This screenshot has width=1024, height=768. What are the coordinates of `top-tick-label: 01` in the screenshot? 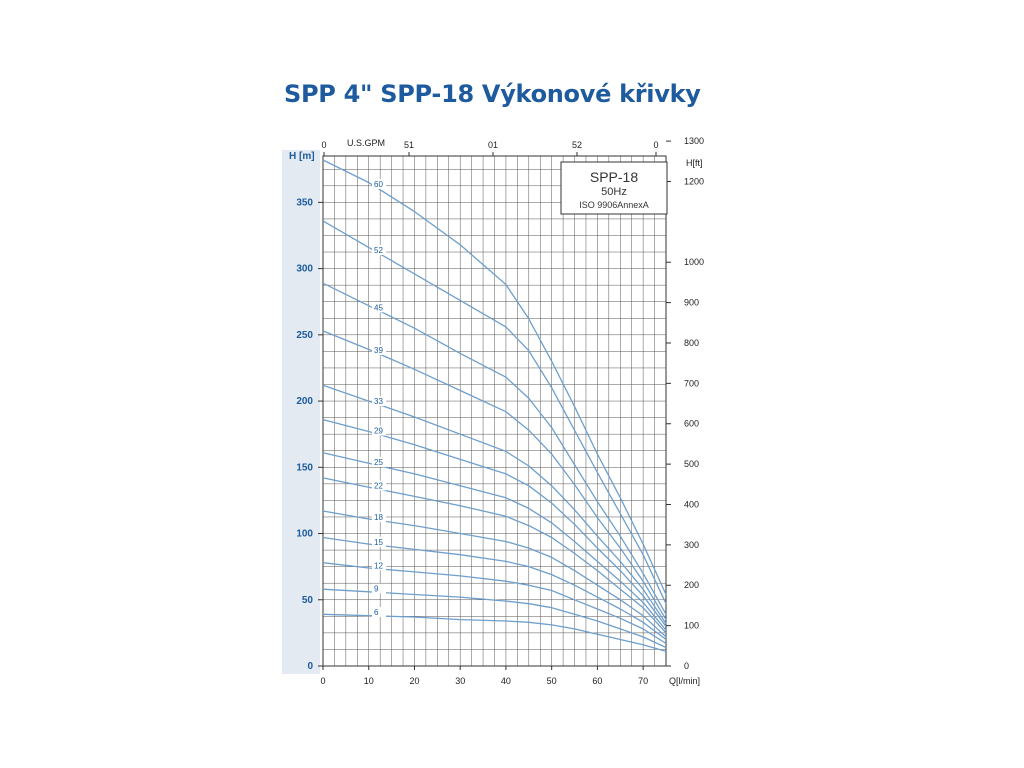 It's located at (493, 145).